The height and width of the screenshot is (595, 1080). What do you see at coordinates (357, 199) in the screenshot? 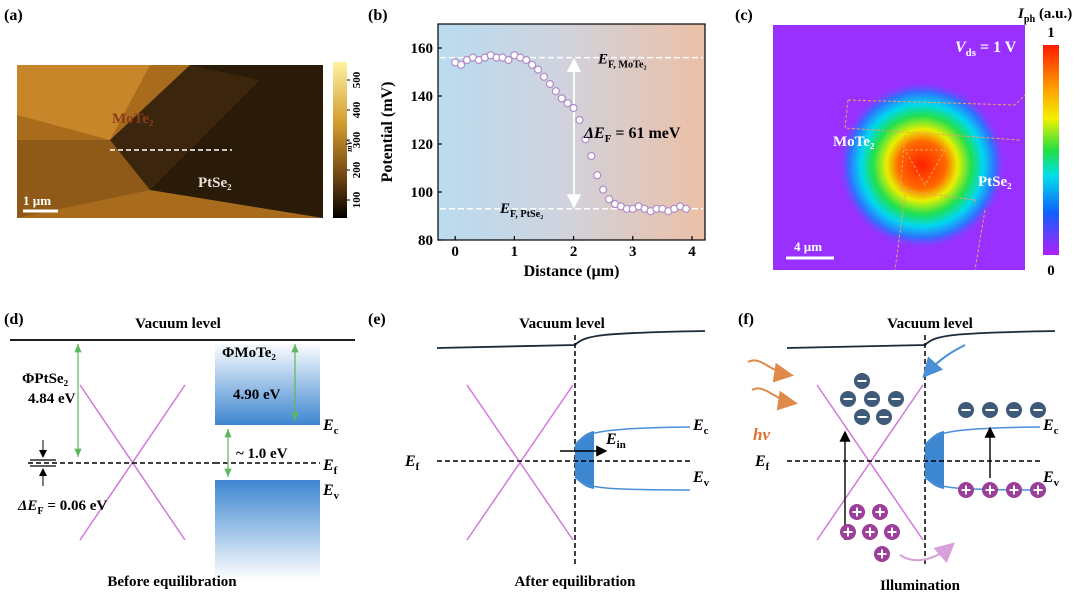
I see `colorbar-tick-label: 100` at bounding box center [357, 199].